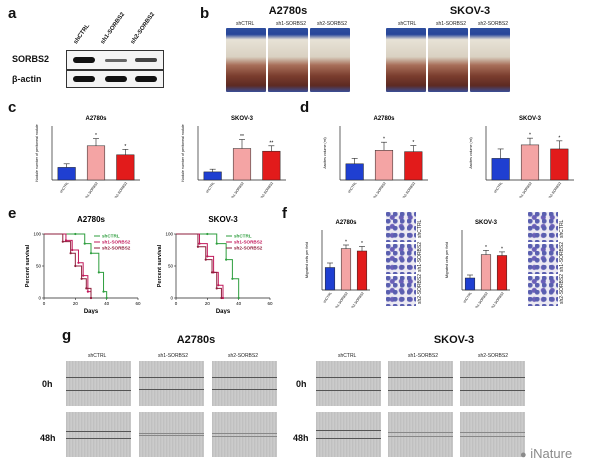  I want to click on e-a2780s-xtick-label-0: 0, so click(44, 303).